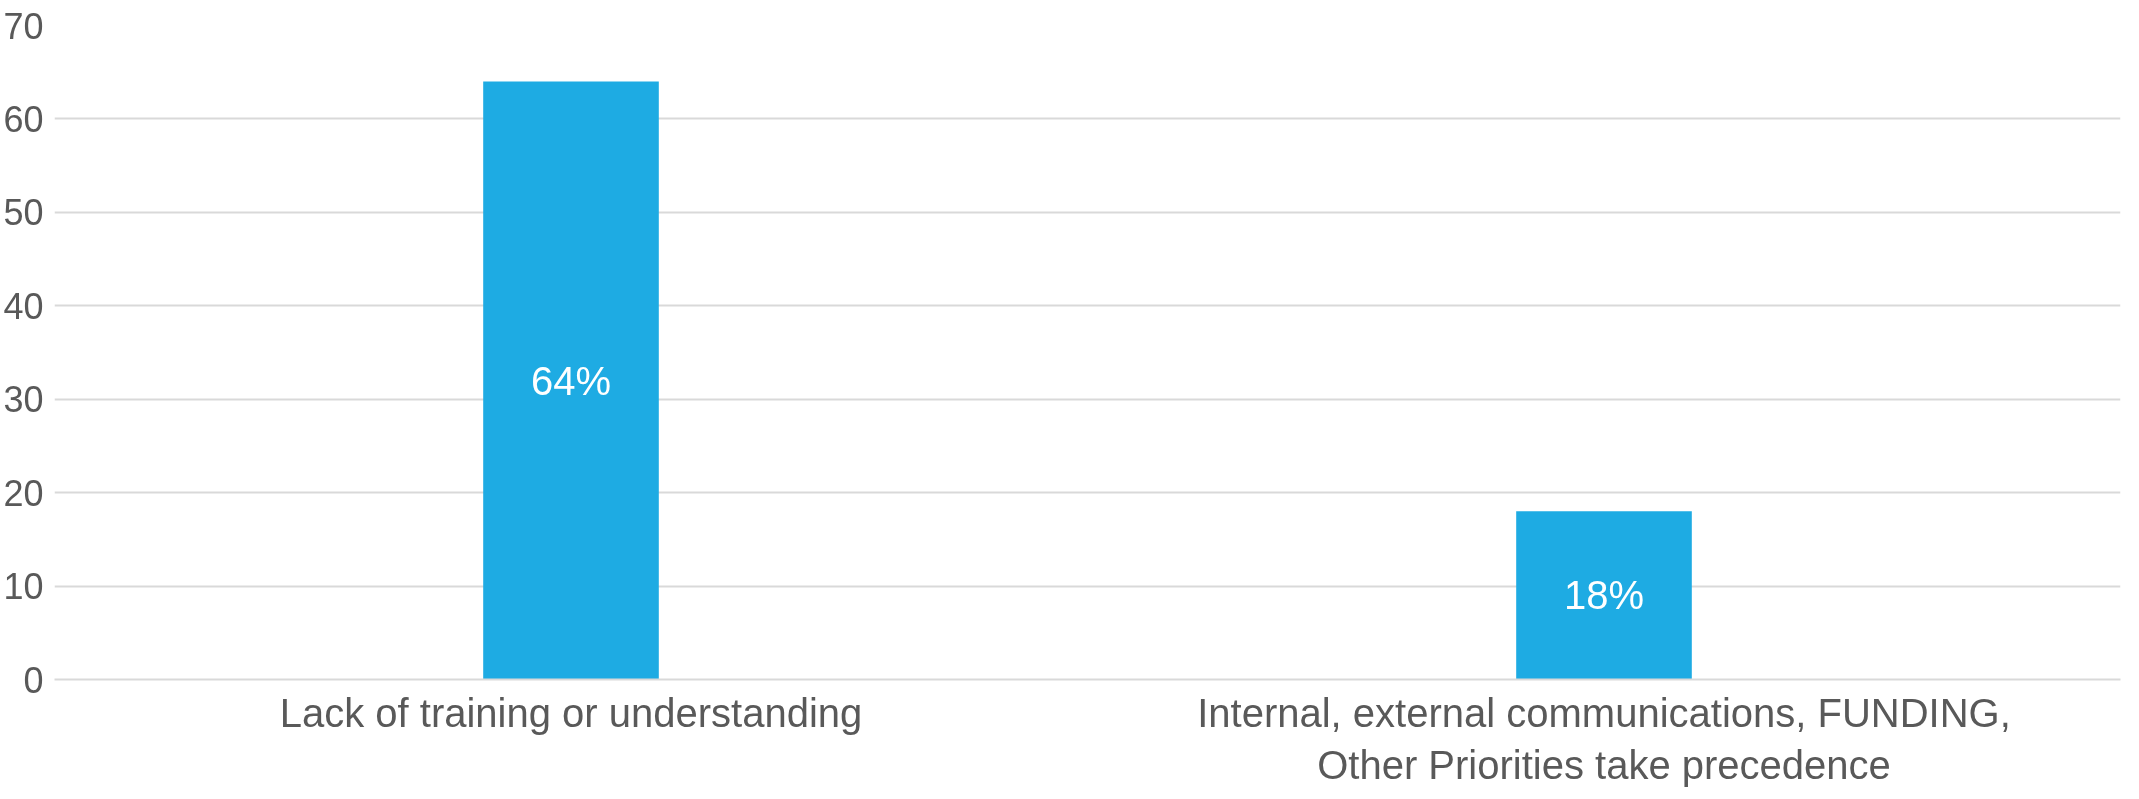 Image resolution: width=2139 pixels, height=799 pixels. Describe the element at coordinates (23, 587) in the screenshot. I see `y-tick-label: 10` at that location.